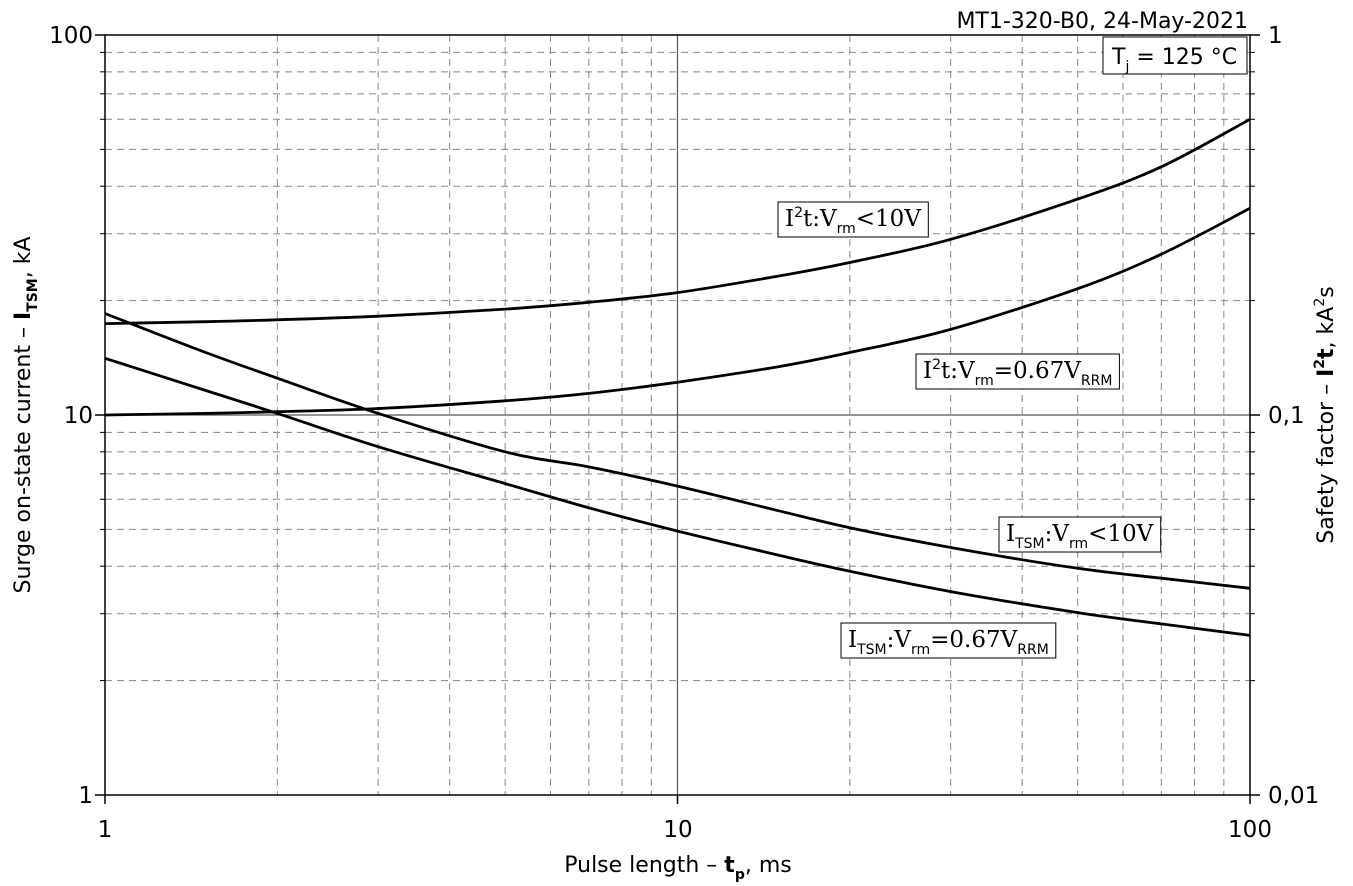 Image resolution: width=1353 pixels, height=886 pixels. I want to click on condition-sub: j, so click(1126, 67).